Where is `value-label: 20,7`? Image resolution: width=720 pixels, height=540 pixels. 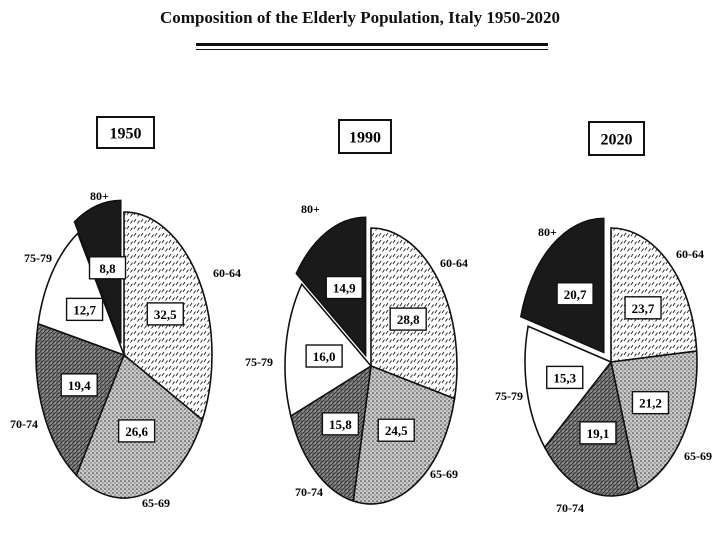
value-label: 20,7 is located at coordinates (575, 294).